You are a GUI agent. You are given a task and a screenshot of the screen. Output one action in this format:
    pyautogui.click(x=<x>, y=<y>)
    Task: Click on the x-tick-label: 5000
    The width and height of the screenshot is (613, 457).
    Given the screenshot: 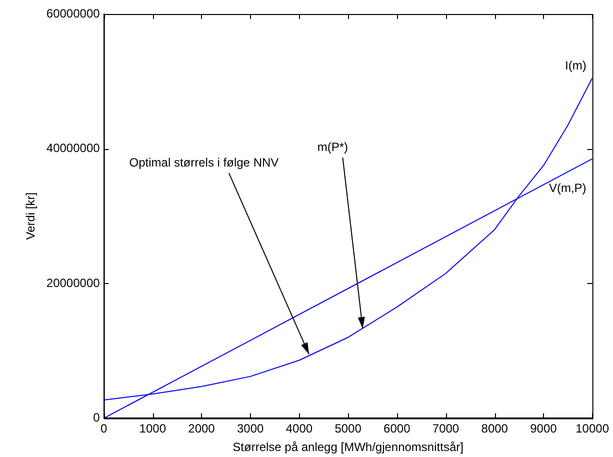 What is the action you would take?
    pyautogui.click(x=348, y=429)
    